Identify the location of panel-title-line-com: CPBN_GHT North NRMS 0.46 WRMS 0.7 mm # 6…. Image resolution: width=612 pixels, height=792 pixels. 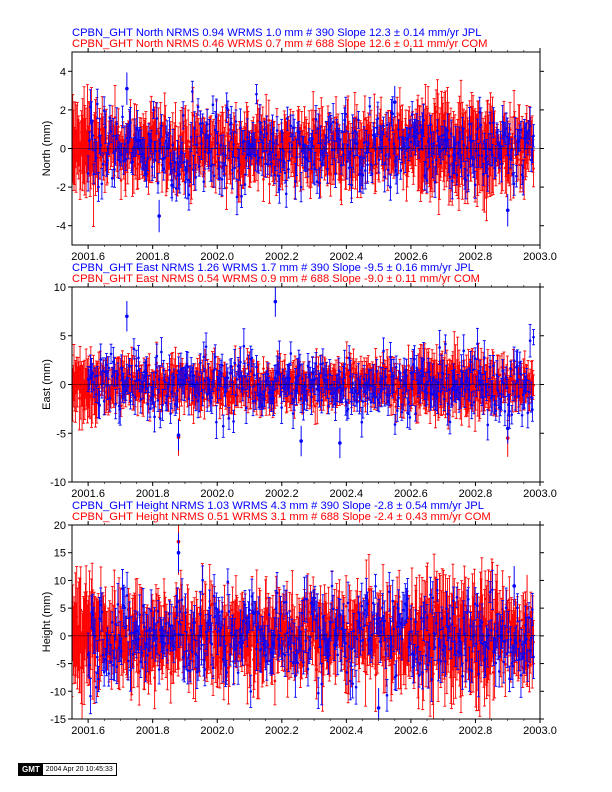
(279, 44).